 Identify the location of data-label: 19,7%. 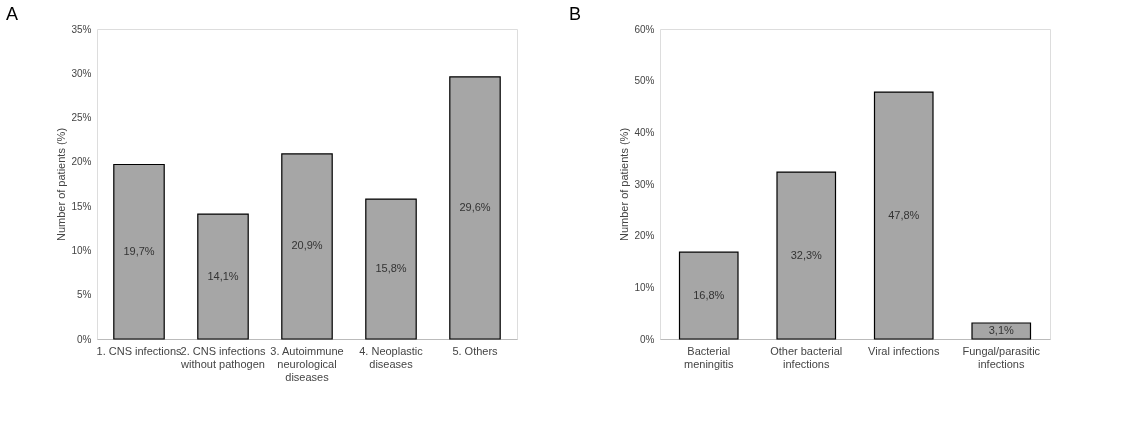
(139, 250).